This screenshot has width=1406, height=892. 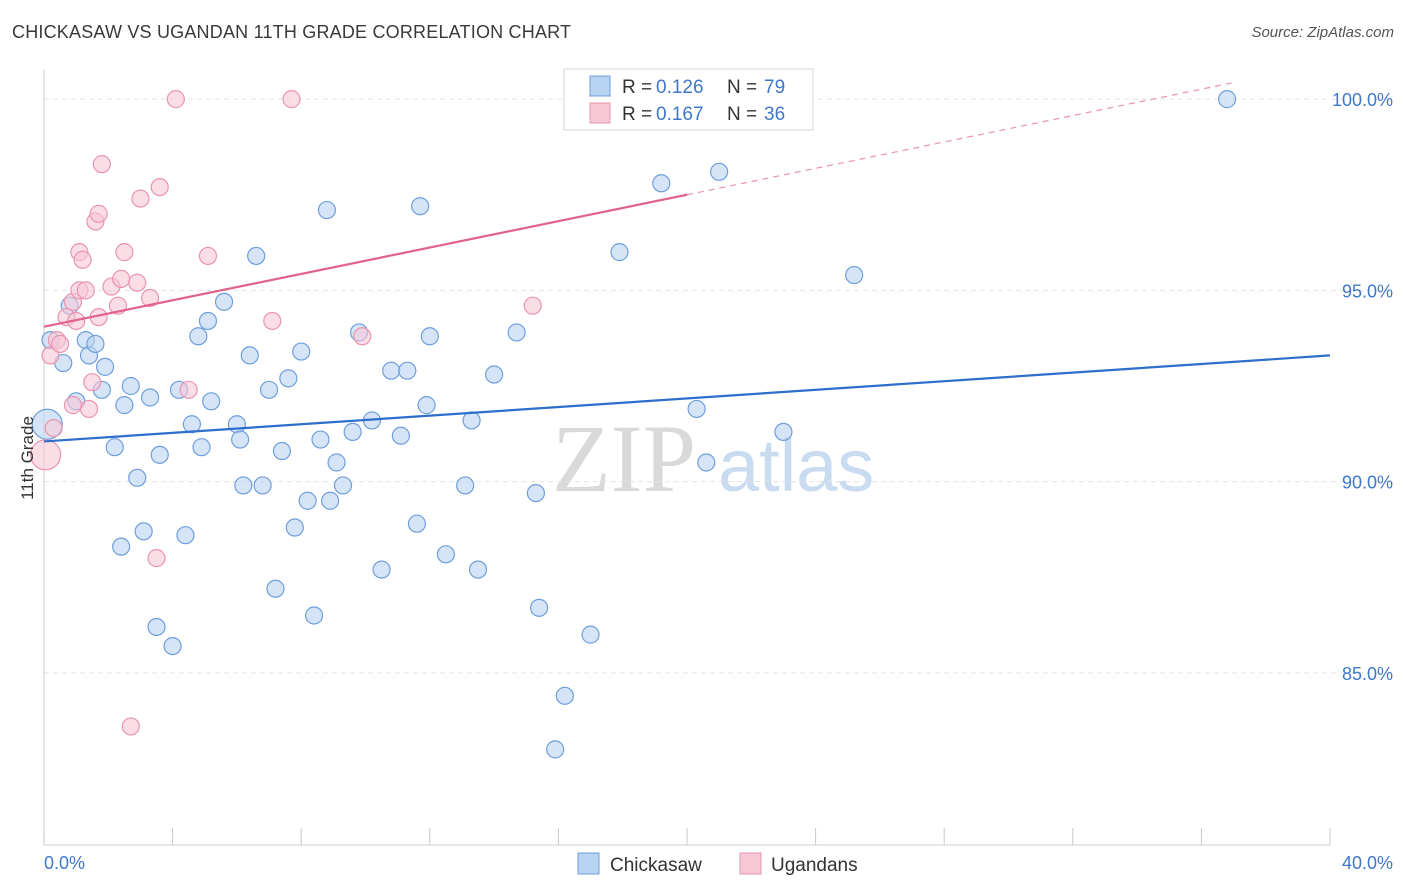 I want to click on bottom-legend-swatch-ugandans, so click(x=750, y=863).